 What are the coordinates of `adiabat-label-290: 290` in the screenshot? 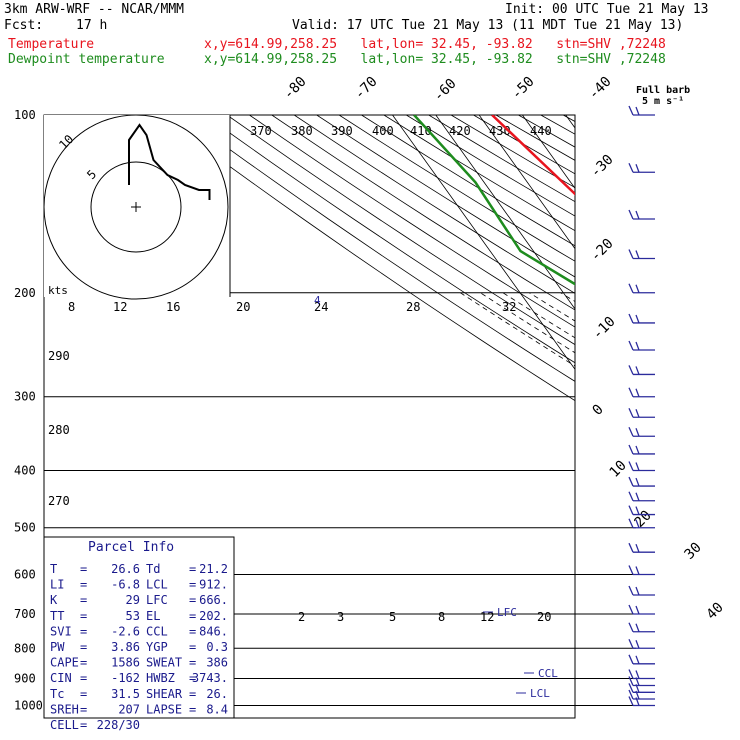 It's located at (59, 356).